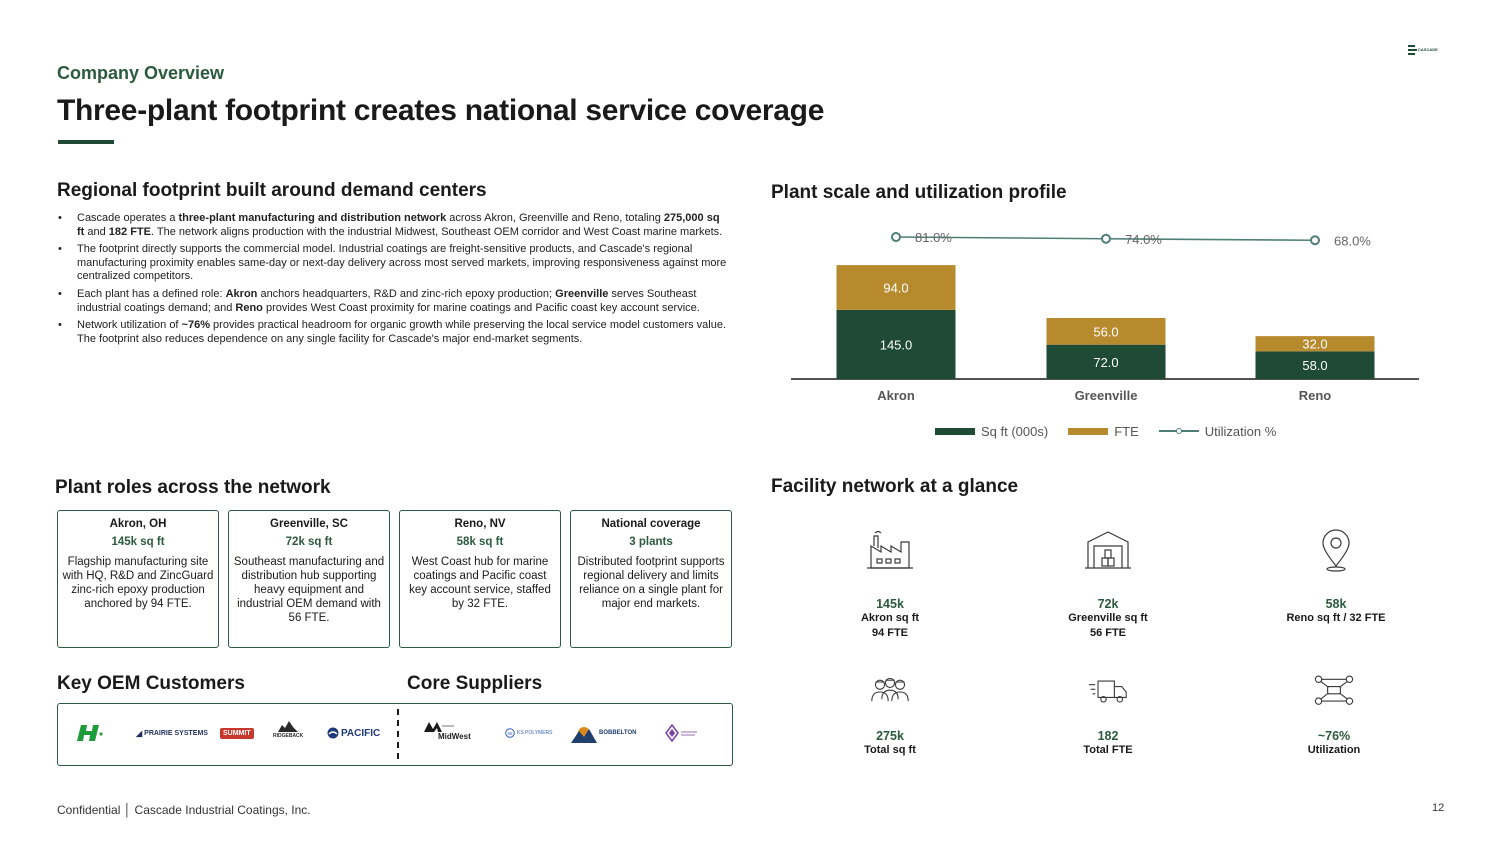 This screenshot has width=1500, height=845. What do you see at coordinates (1334, 750) in the screenshot?
I see `kpi-label: Utilization` at bounding box center [1334, 750].